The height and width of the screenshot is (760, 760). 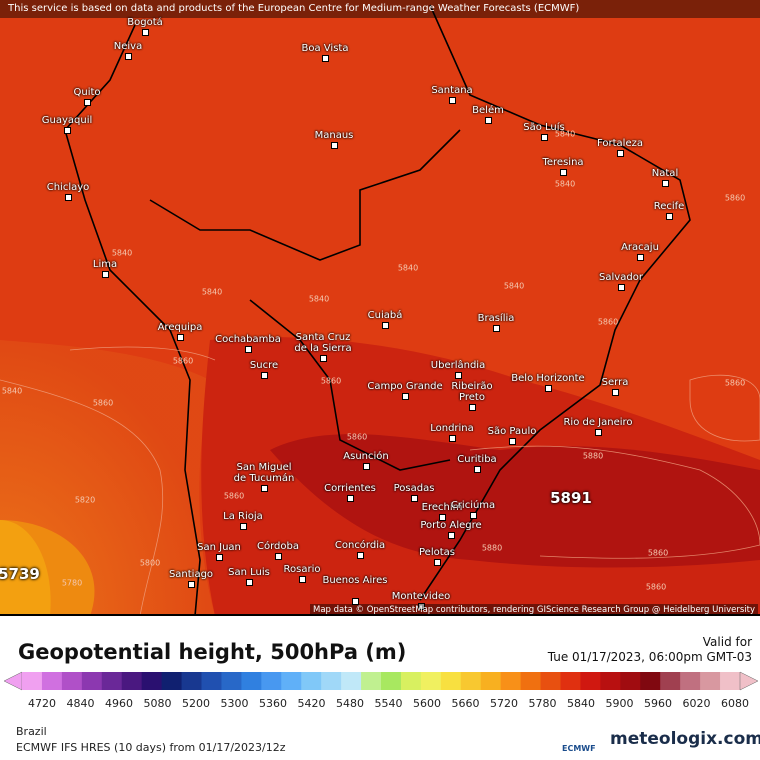 I want to click on city-label: Manaus, so click(x=334, y=135).